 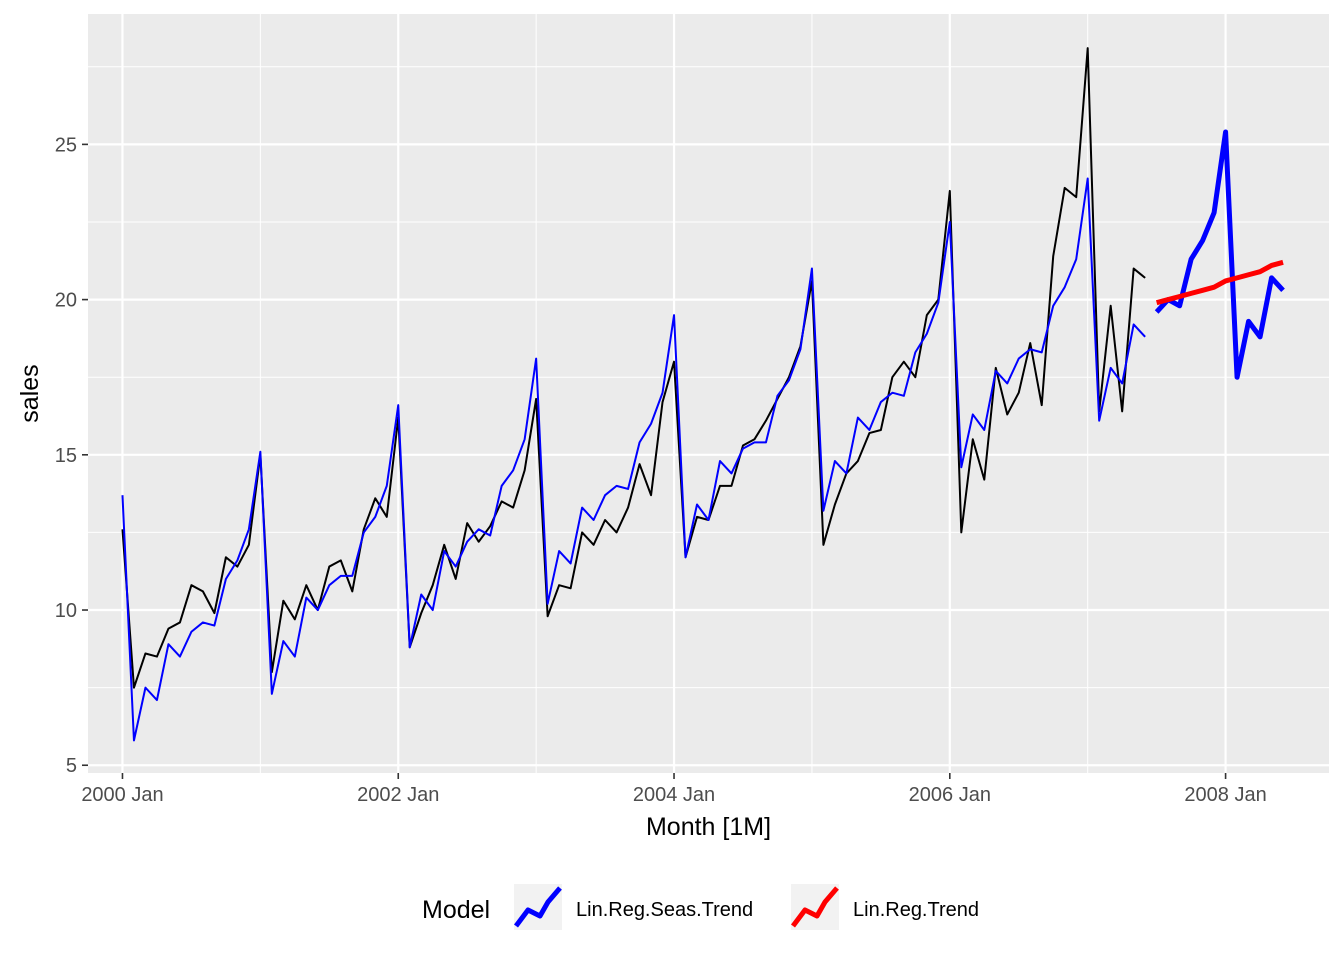 I want to click on y-tick-label: 5, so click(x=71, y=766).